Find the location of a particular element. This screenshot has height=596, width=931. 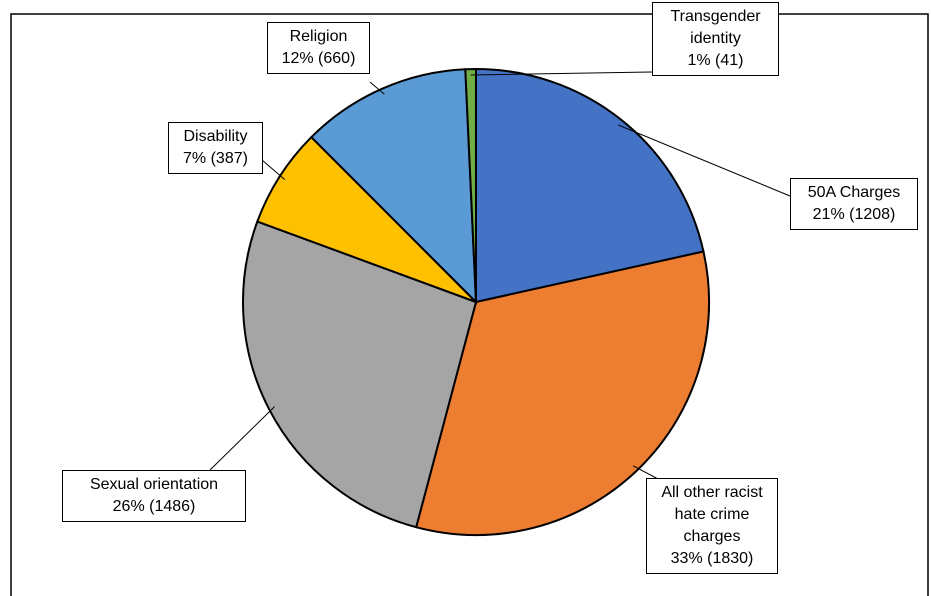

category-label: 50A Charges is located at coordinates (854, 192).